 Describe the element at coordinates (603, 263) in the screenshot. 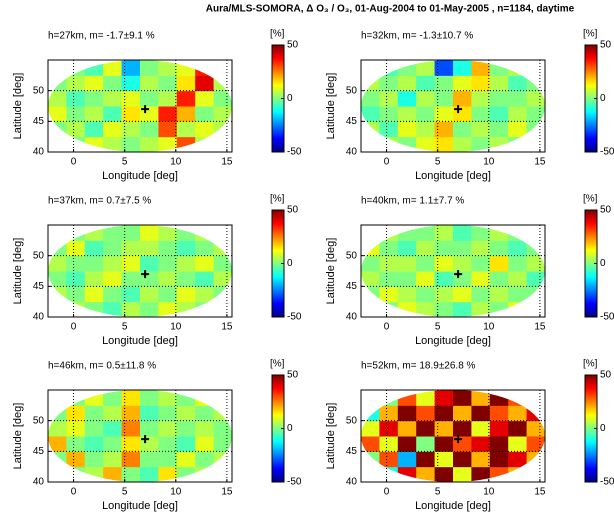

I see `colorbar-tick-label: 0` at that location.